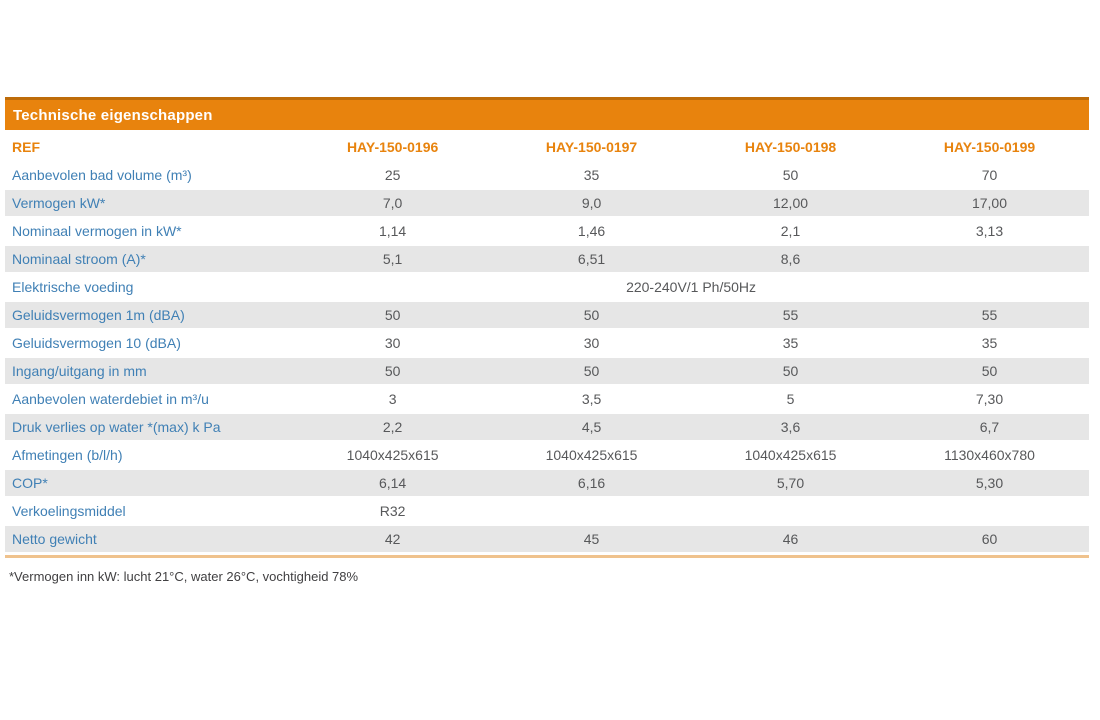 This screenshot has width=1100, height=720. What do you see at coordinates (393, 539) in the screenshot?
I see `cell-value: 42` at bounding box center [393, 539].